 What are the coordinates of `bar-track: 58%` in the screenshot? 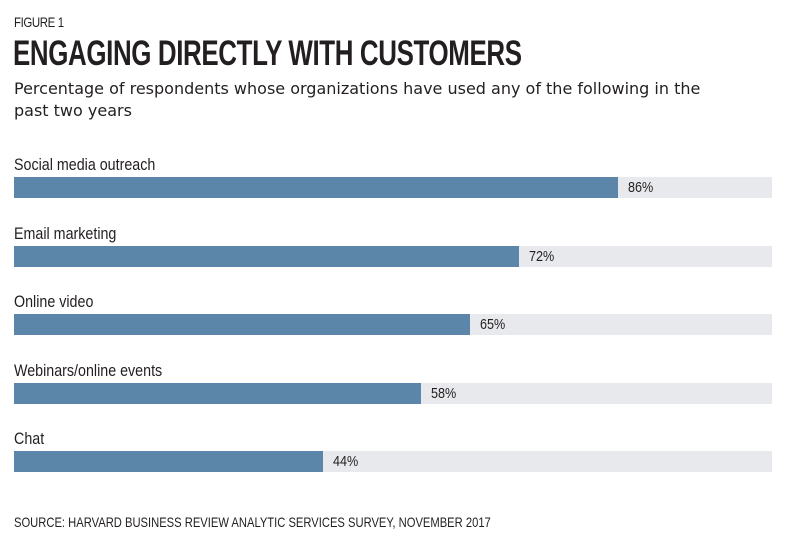 It's located at (393, 393).